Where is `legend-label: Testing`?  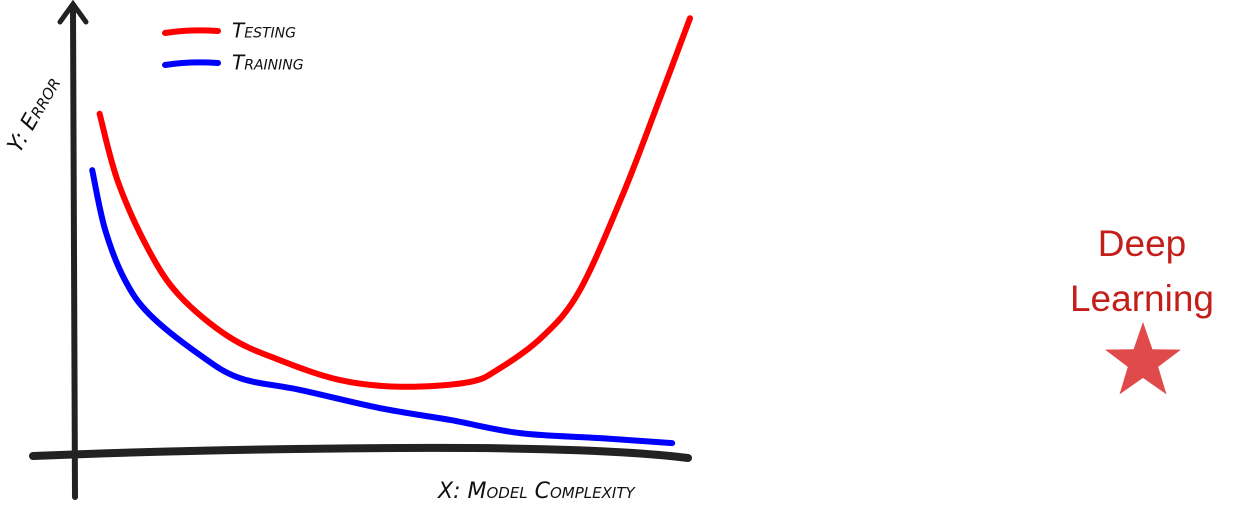
legend-label: Testing is located at coordinates (264, 31).